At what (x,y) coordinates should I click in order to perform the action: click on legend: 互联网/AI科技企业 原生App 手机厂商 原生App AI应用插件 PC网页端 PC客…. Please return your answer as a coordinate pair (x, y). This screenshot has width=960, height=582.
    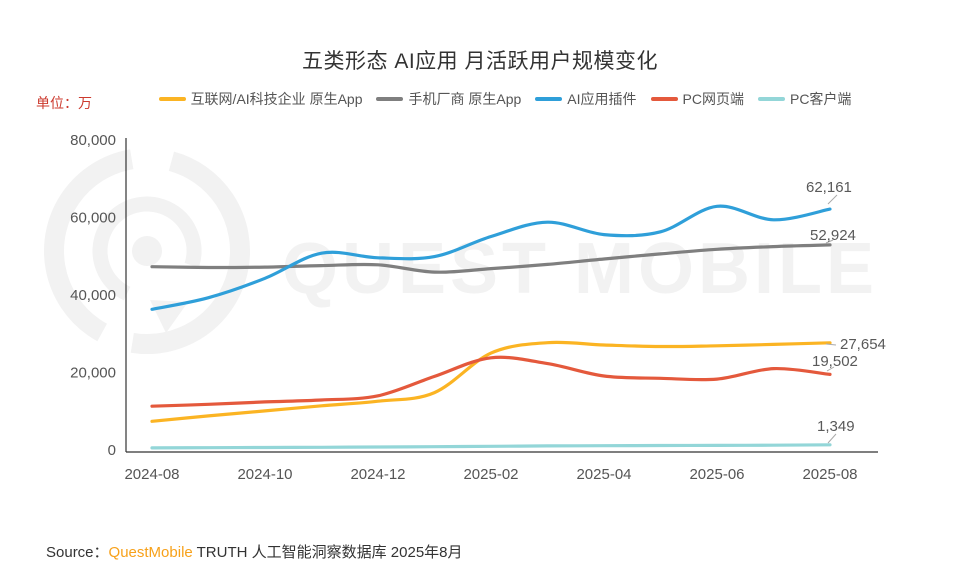
    Looking at the image, I should click on (505, 99).